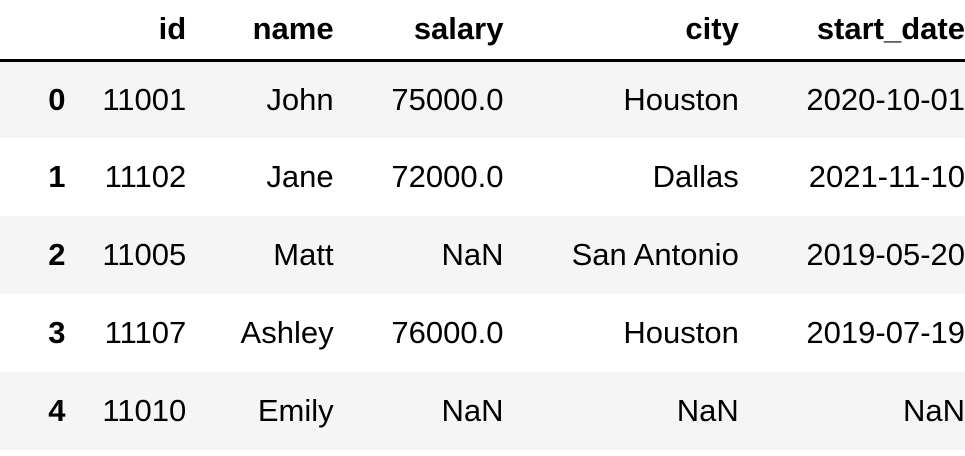  I want to click on cell-name: Matt, so click(303, 254).